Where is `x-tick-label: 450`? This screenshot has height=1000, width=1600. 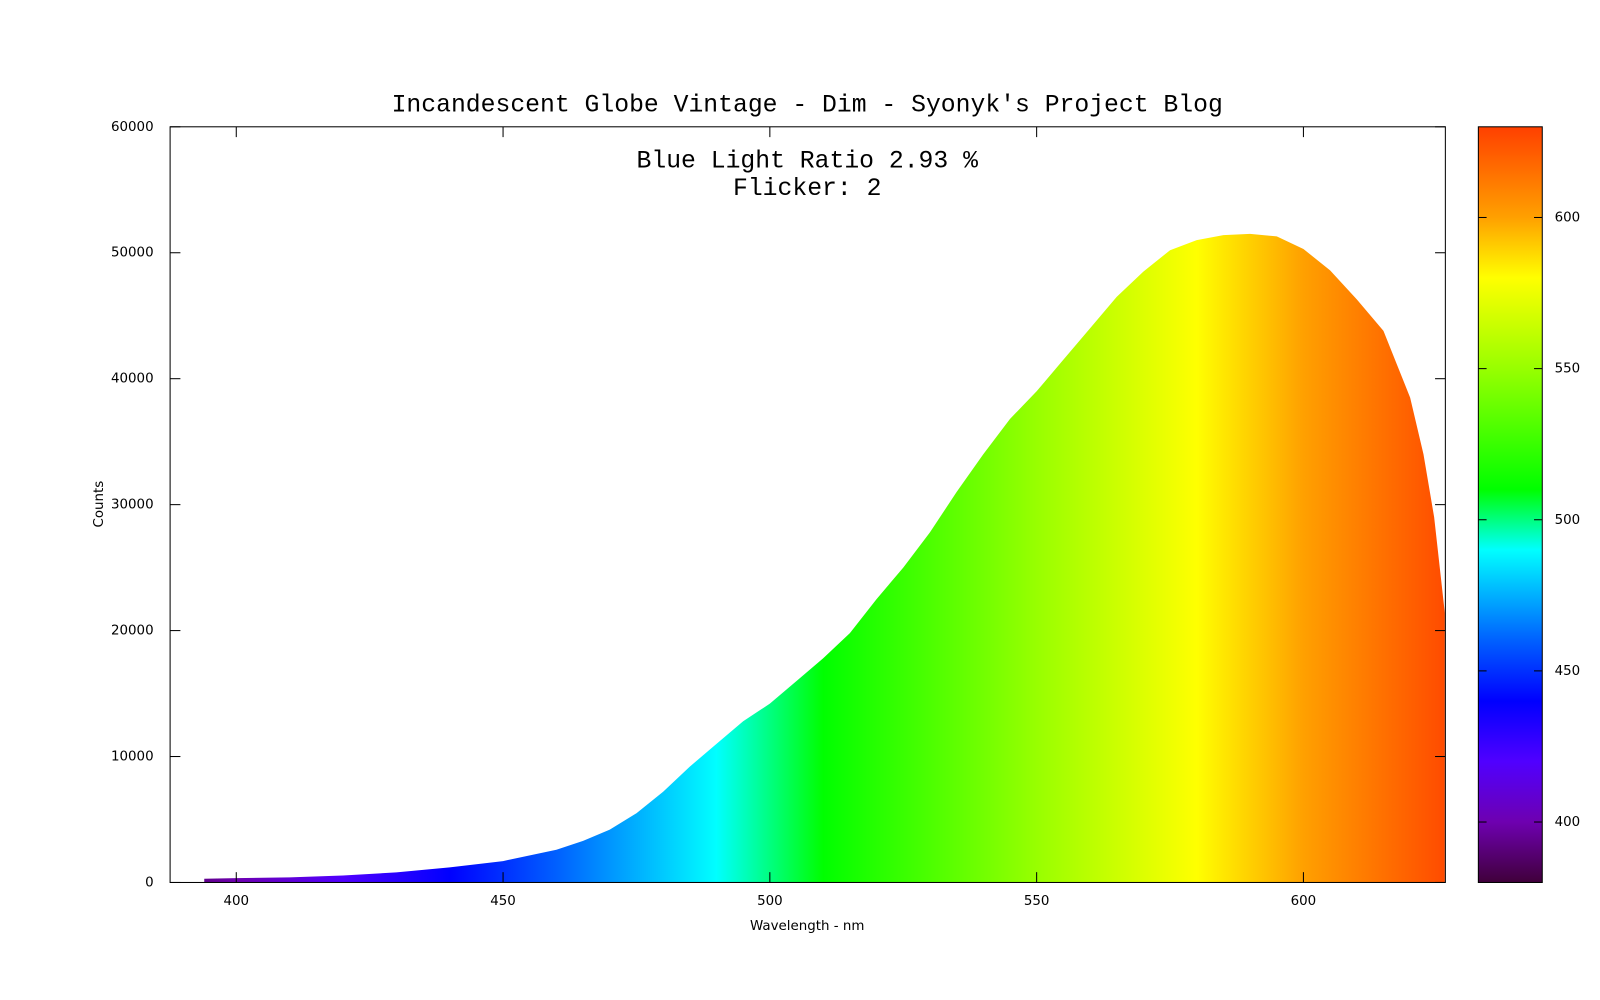 x-tick-label: 450 is located at coordinates (503, 901).